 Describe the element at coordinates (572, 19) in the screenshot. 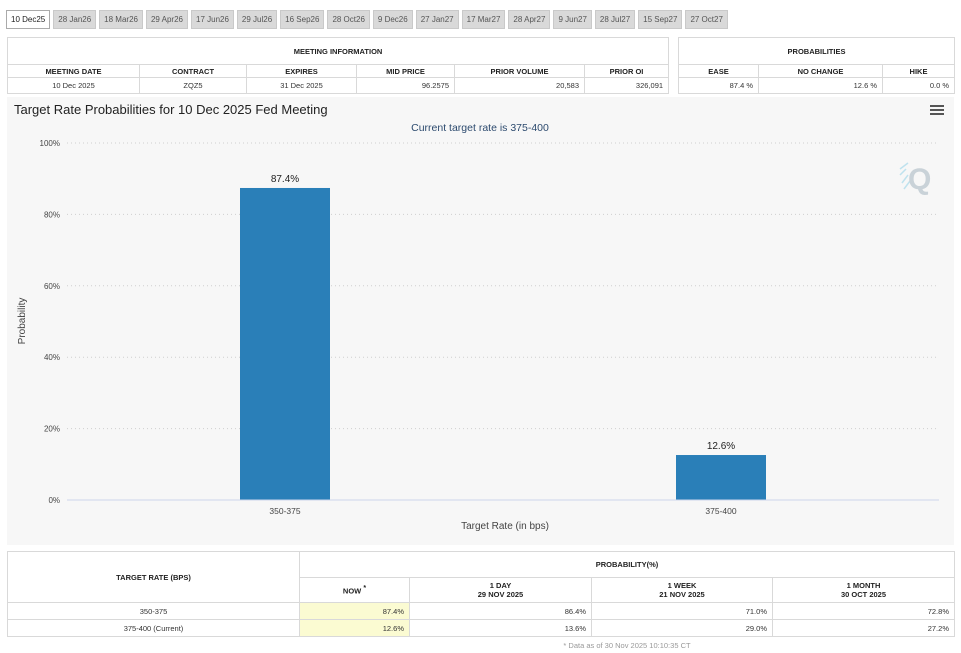

I see `tab-9-jun27: 9 Jun27` at that location.